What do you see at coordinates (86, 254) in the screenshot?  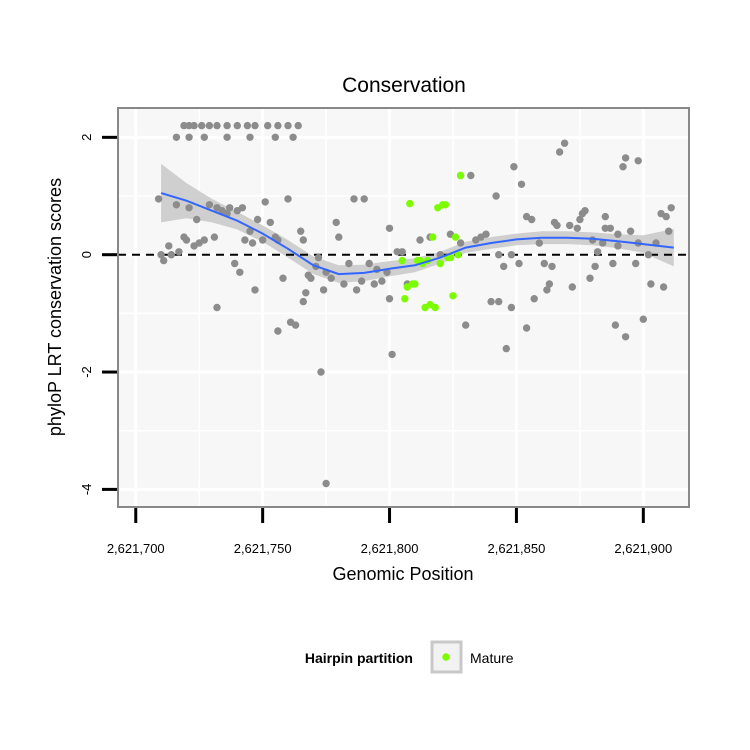 I see `y-tick-label: 0` at bounding box center [86, 254].